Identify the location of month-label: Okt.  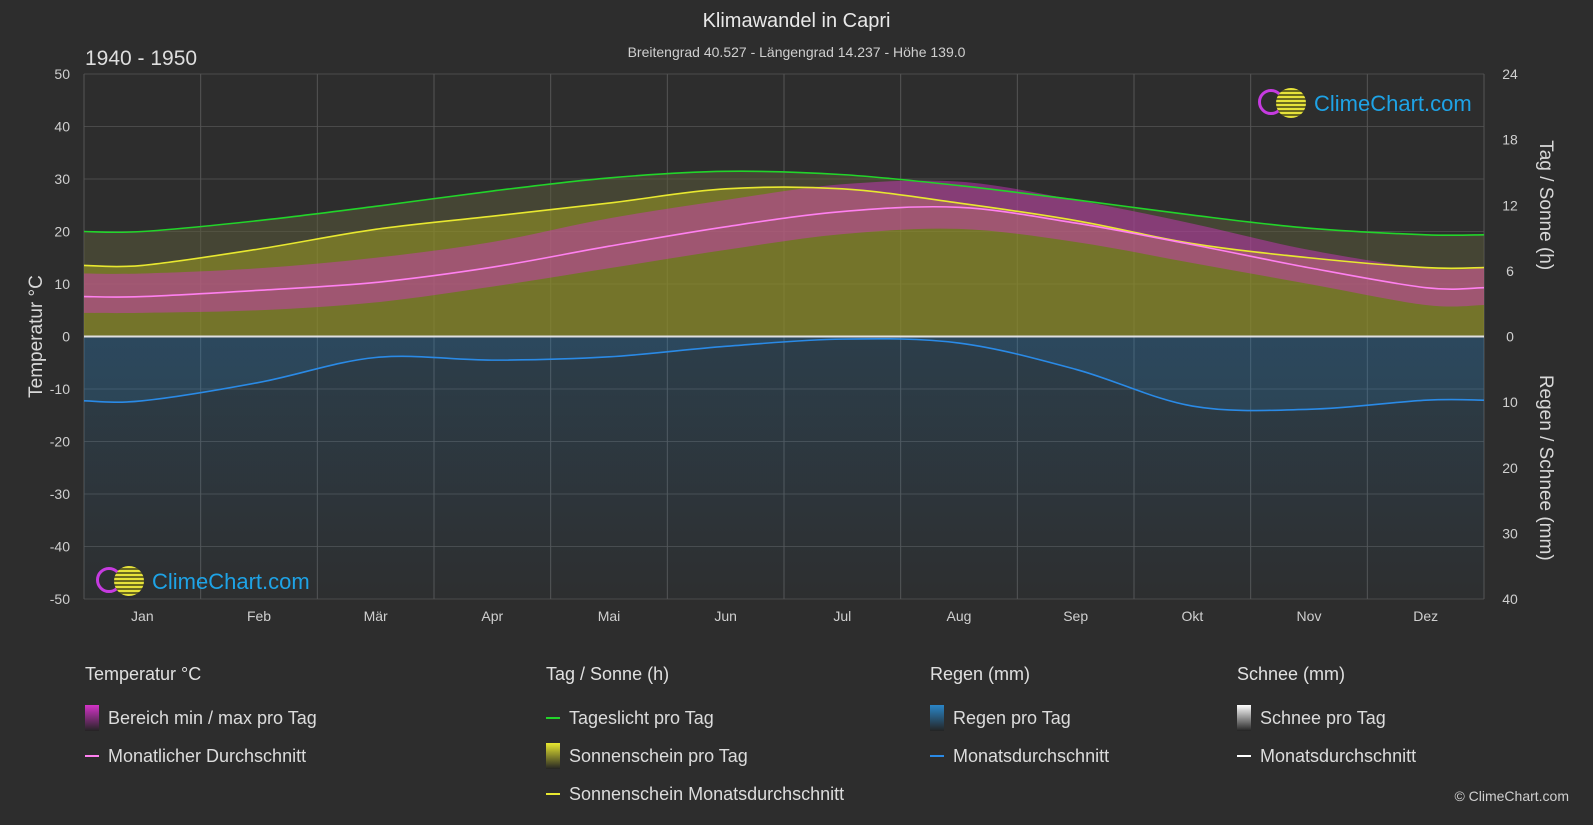
(1192, 616).